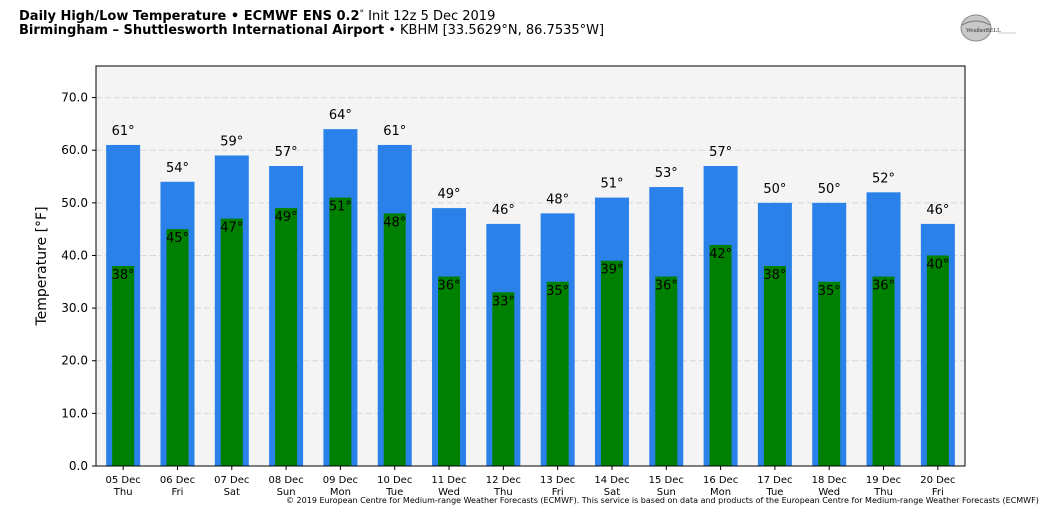 The width and height of the screenshot is (1040, 516). I want to click on y-tick-label: 70.0, so click(74, 98).